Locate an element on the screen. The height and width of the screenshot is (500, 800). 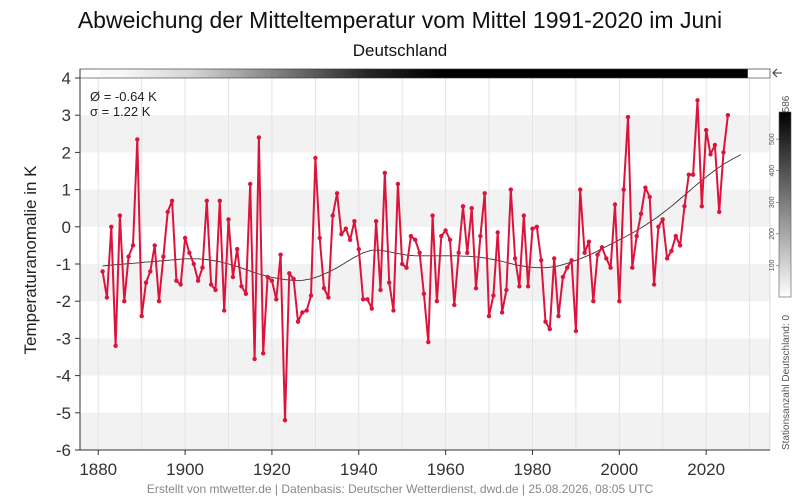
chart-subtitle: Deutschland is located at coordinates (400, 50).